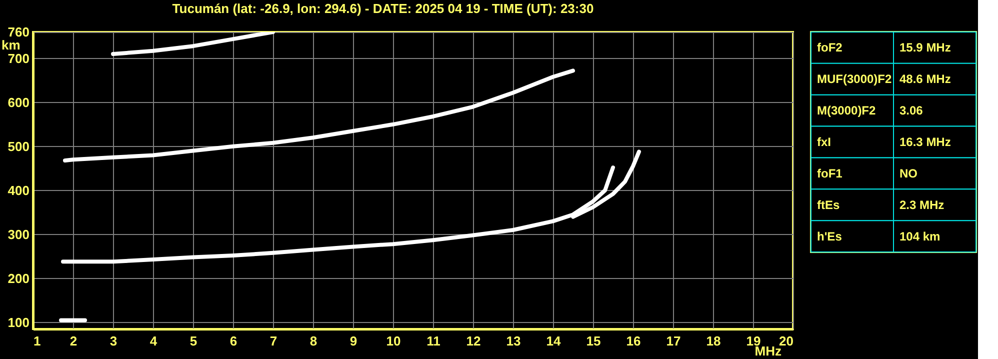  I want to click on x-tick-label: 1, so click(37, 341).